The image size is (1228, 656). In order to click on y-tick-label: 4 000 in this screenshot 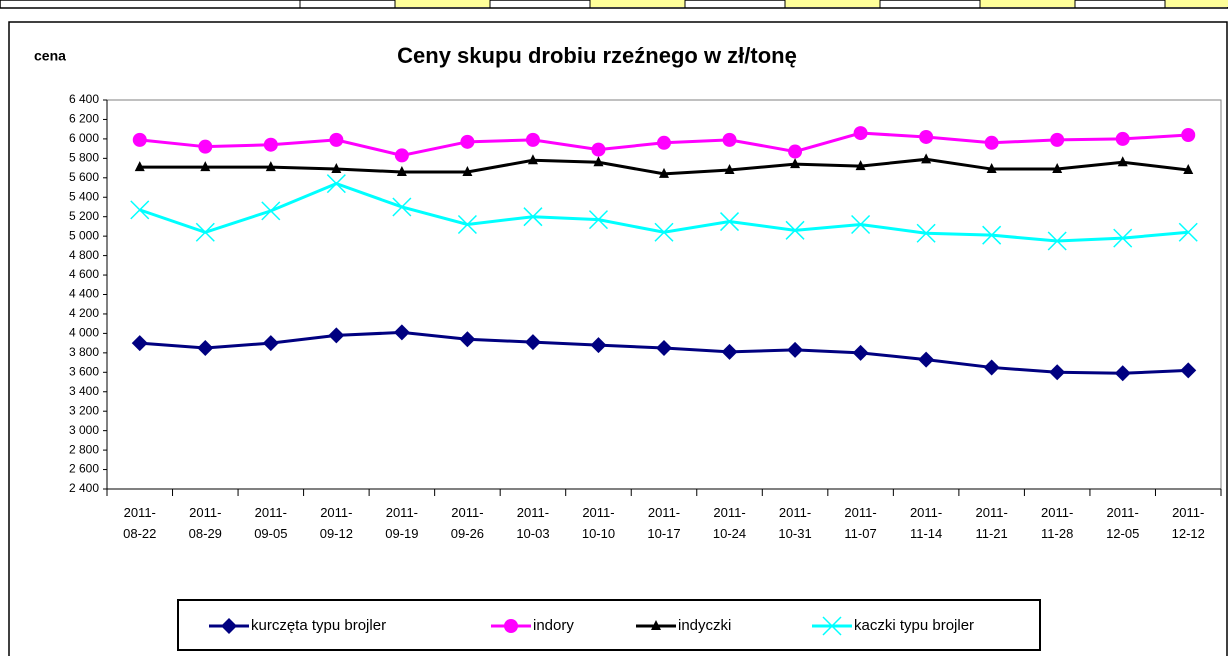, I will do `click(84, 333)`.